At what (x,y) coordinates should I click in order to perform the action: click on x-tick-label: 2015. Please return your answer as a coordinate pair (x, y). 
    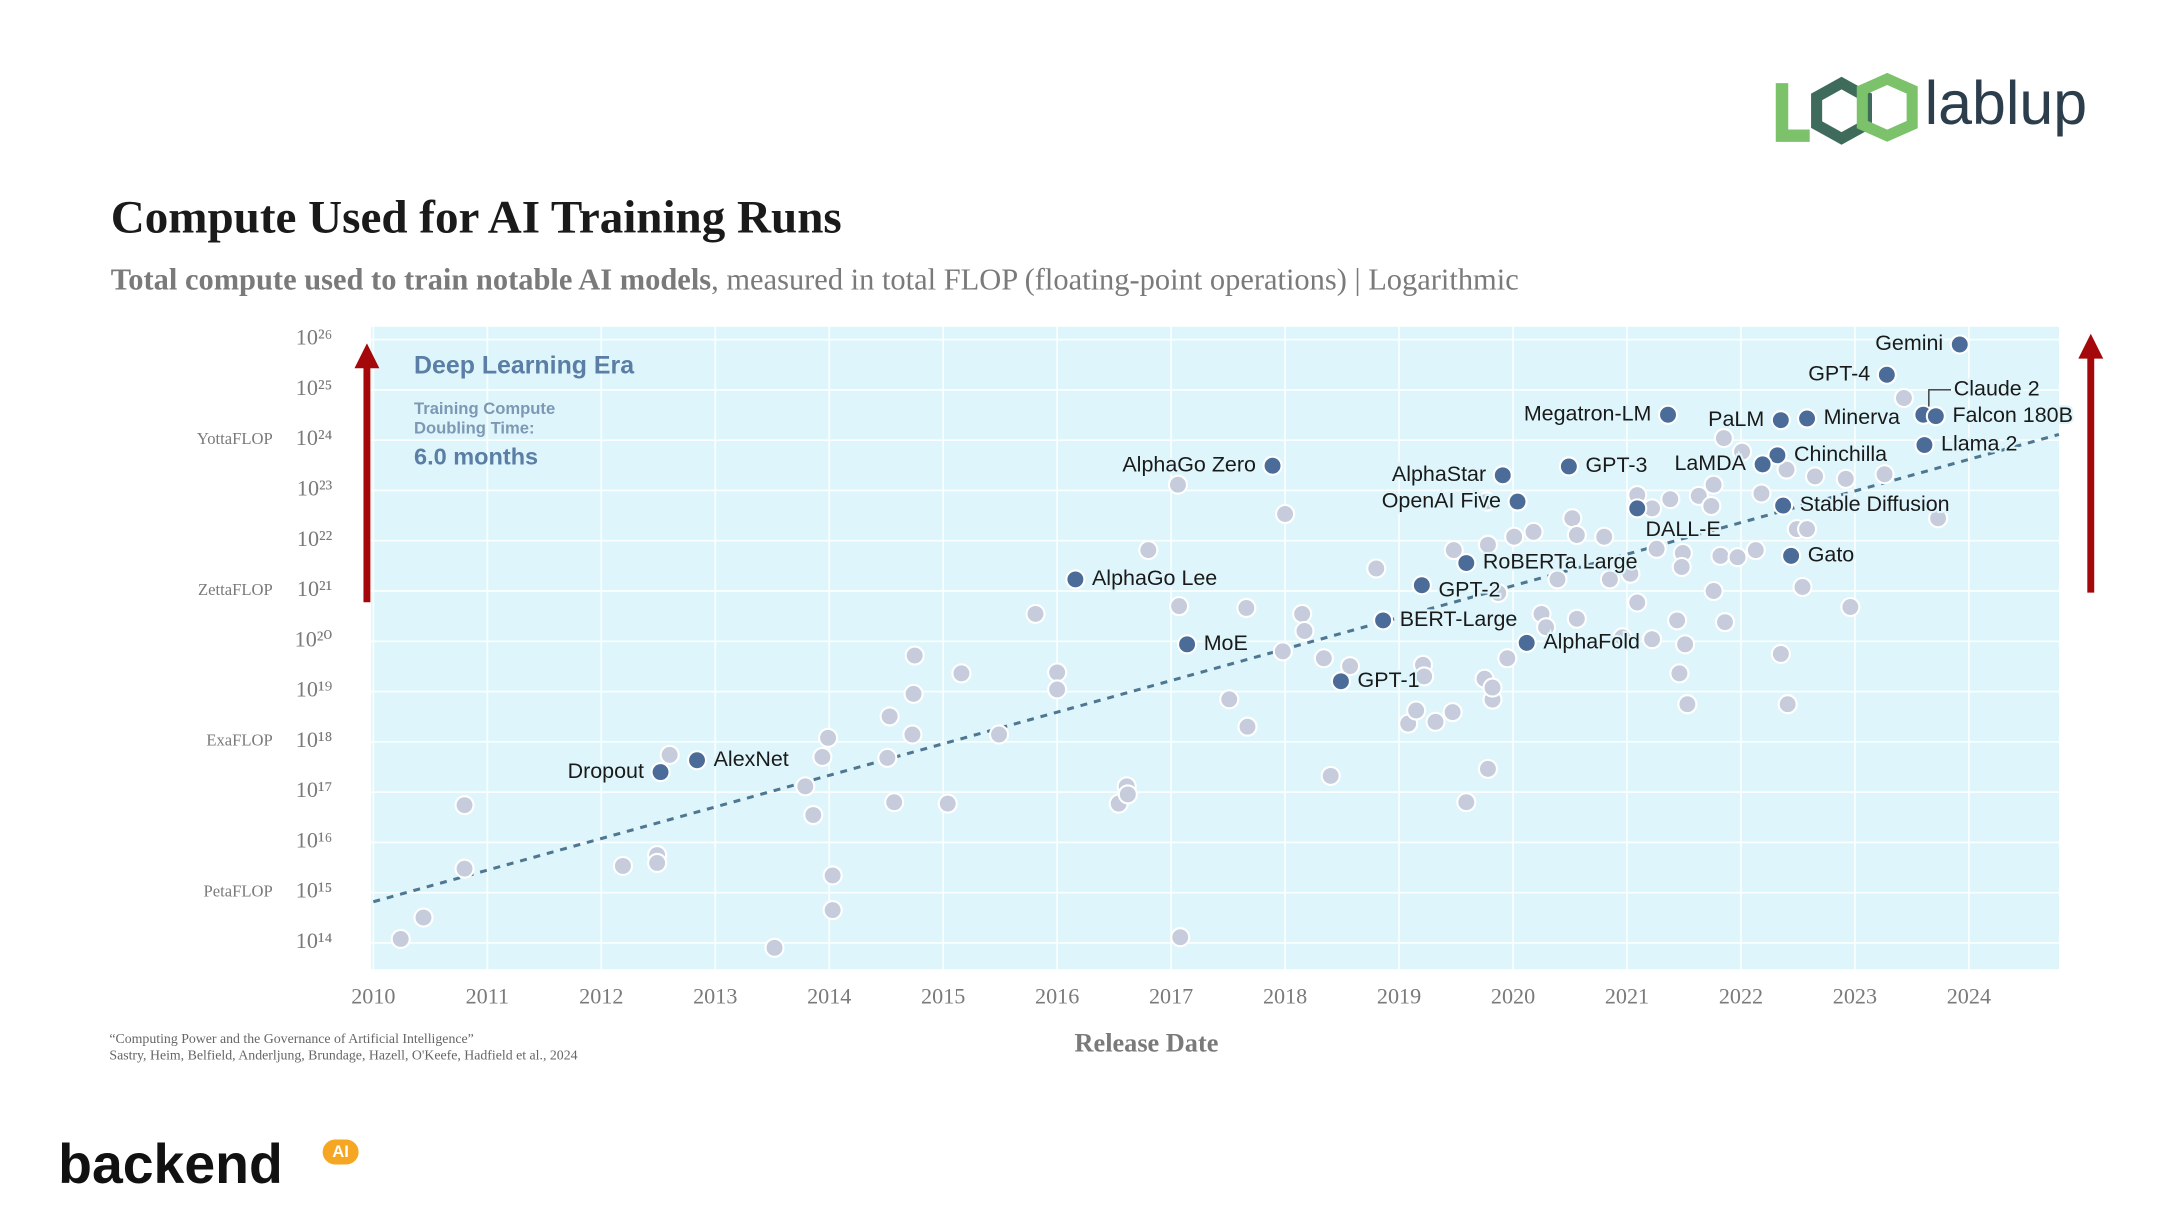
    Looking at the image, I should click on (943, 995).